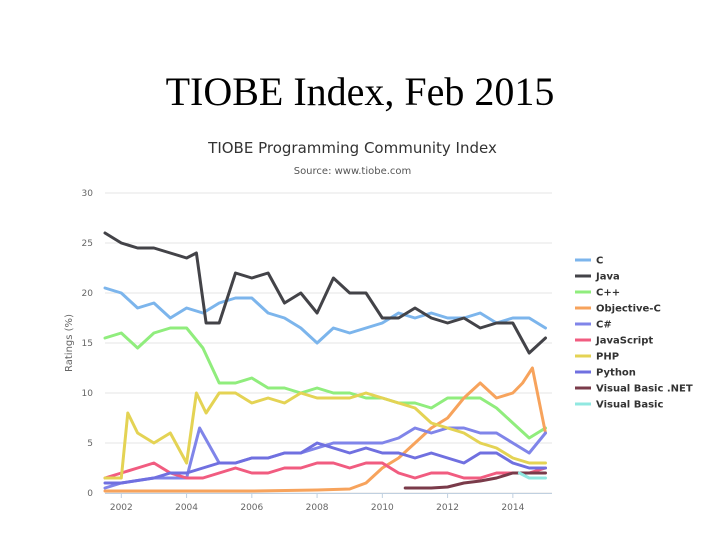 The image size is (720, 540). Describe the element at coordinates (352, 148) in the screenshot. I see `chart-title: TIOBE Programming Community Index` at that location.